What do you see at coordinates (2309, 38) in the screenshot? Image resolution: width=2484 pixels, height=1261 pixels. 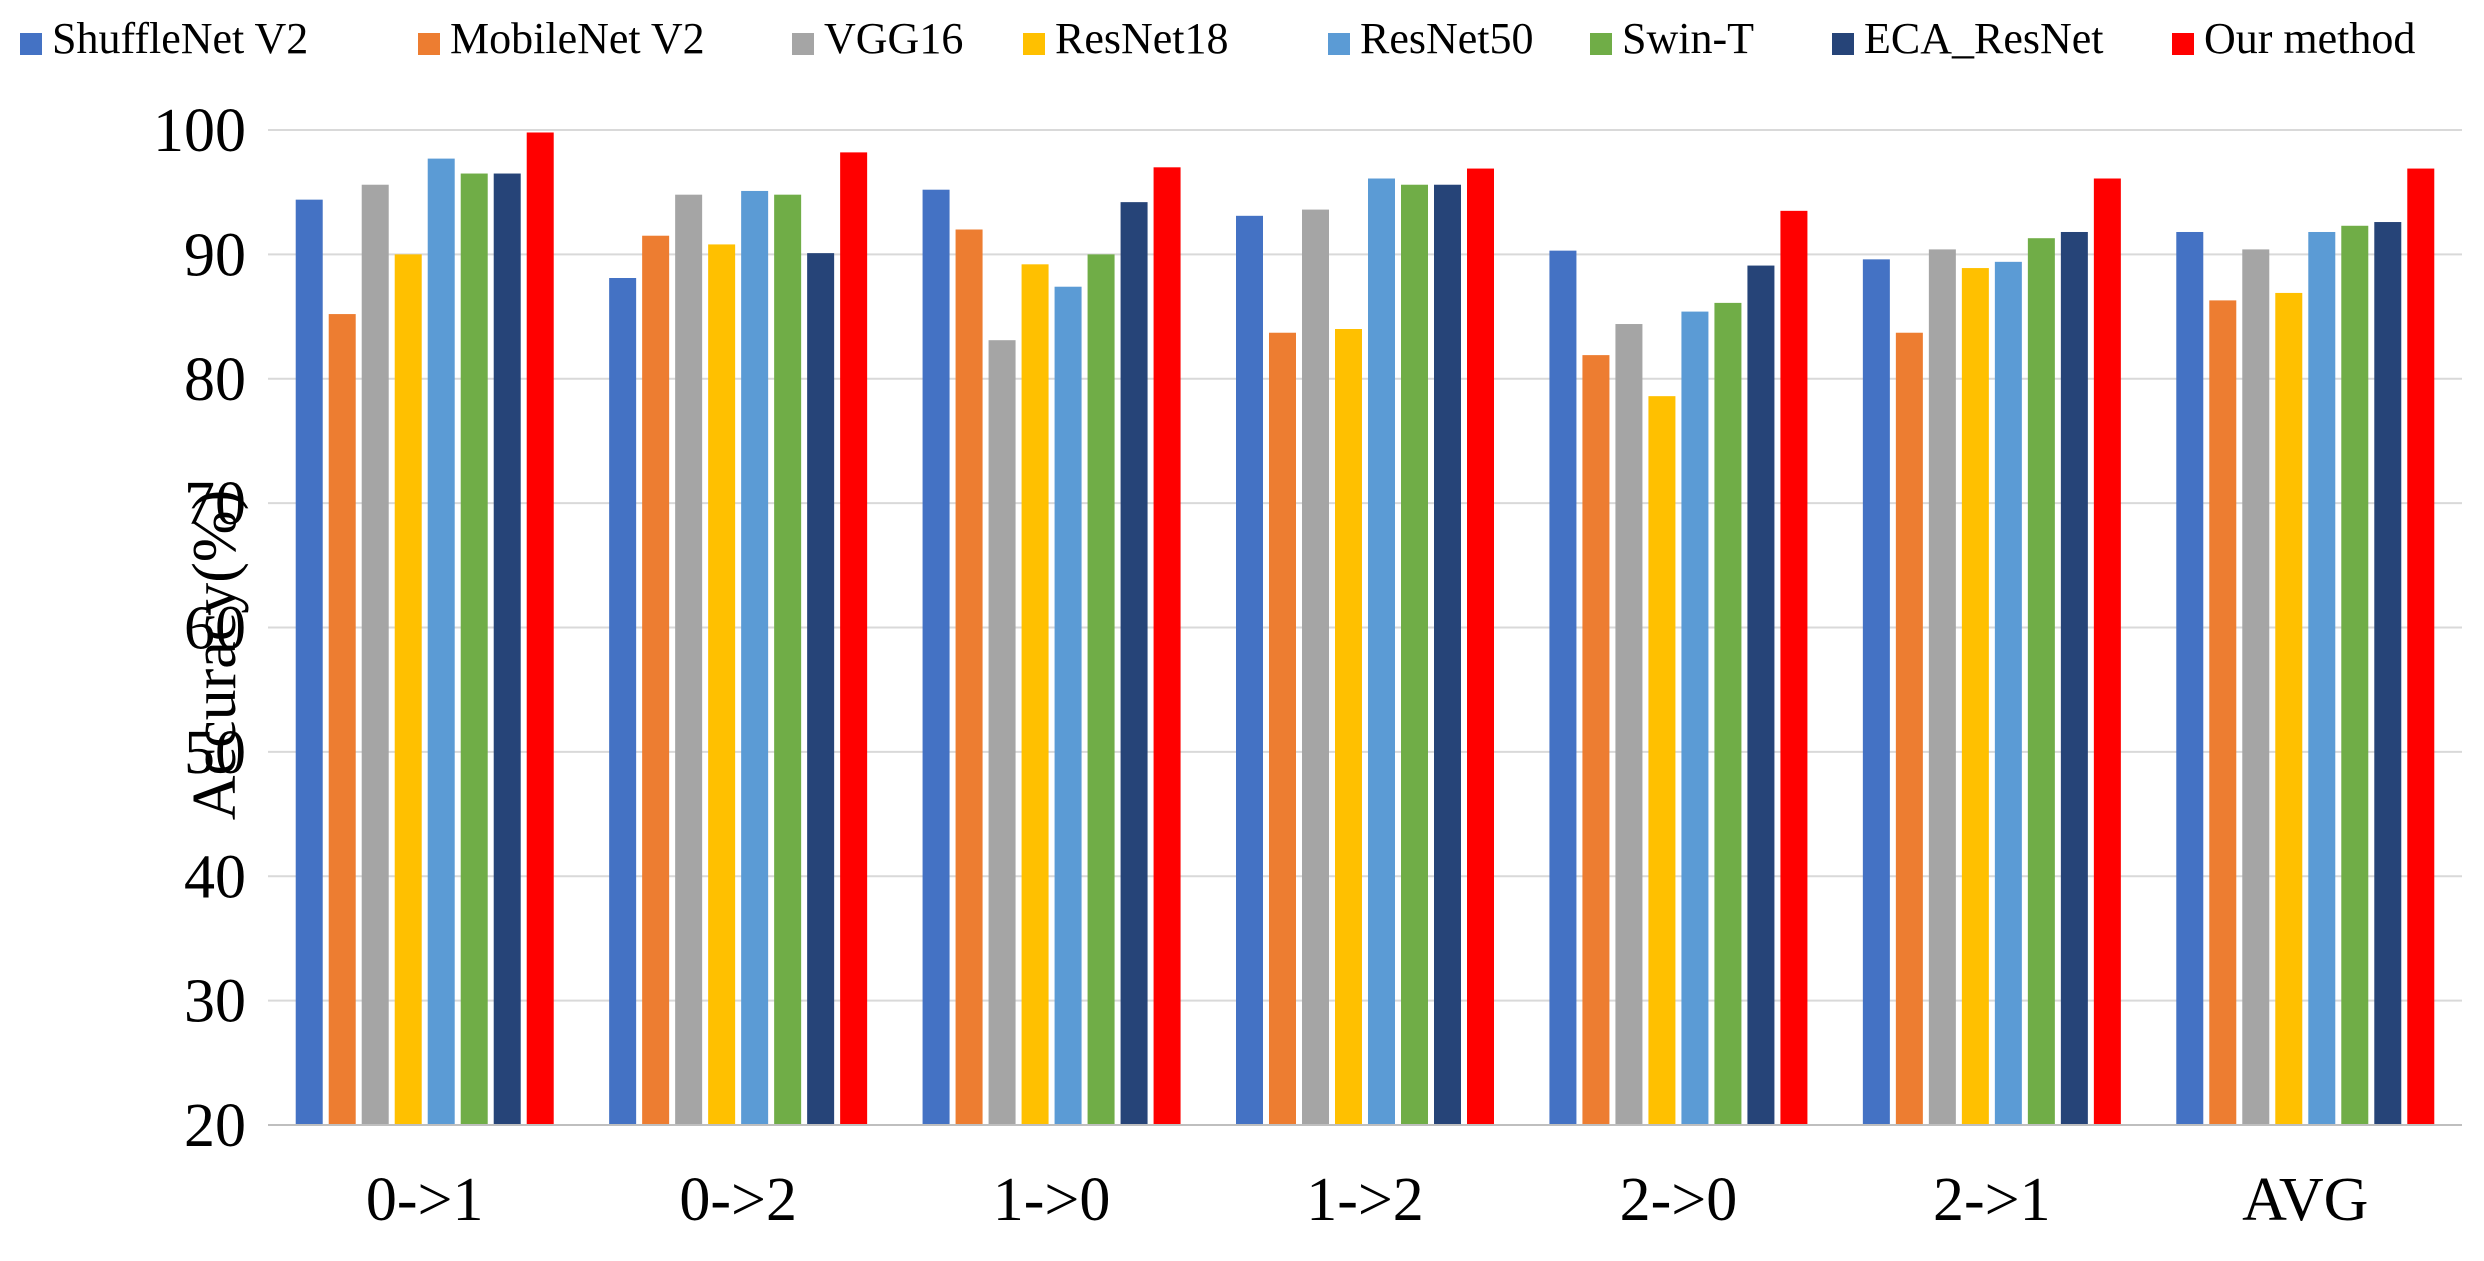 I see `legend-label-8: Our method` at bounding box center [2309, 38].